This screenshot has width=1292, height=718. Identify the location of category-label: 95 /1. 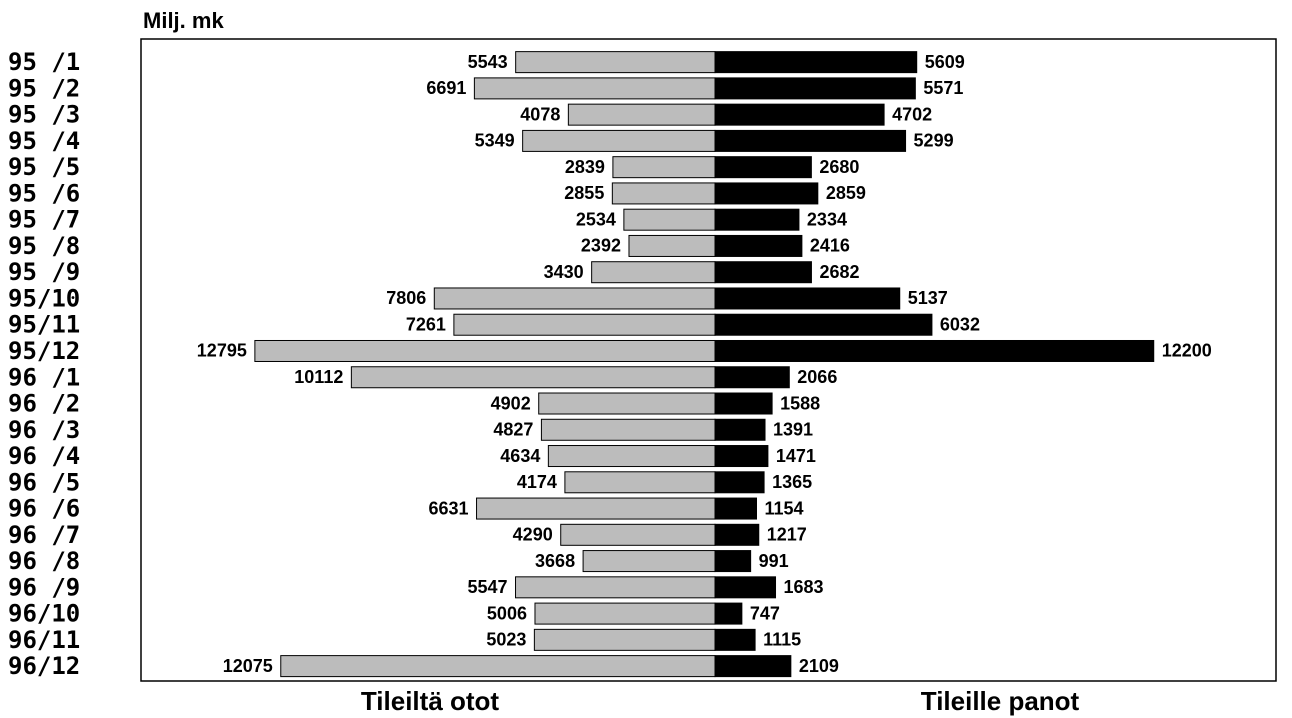
(44, 62).